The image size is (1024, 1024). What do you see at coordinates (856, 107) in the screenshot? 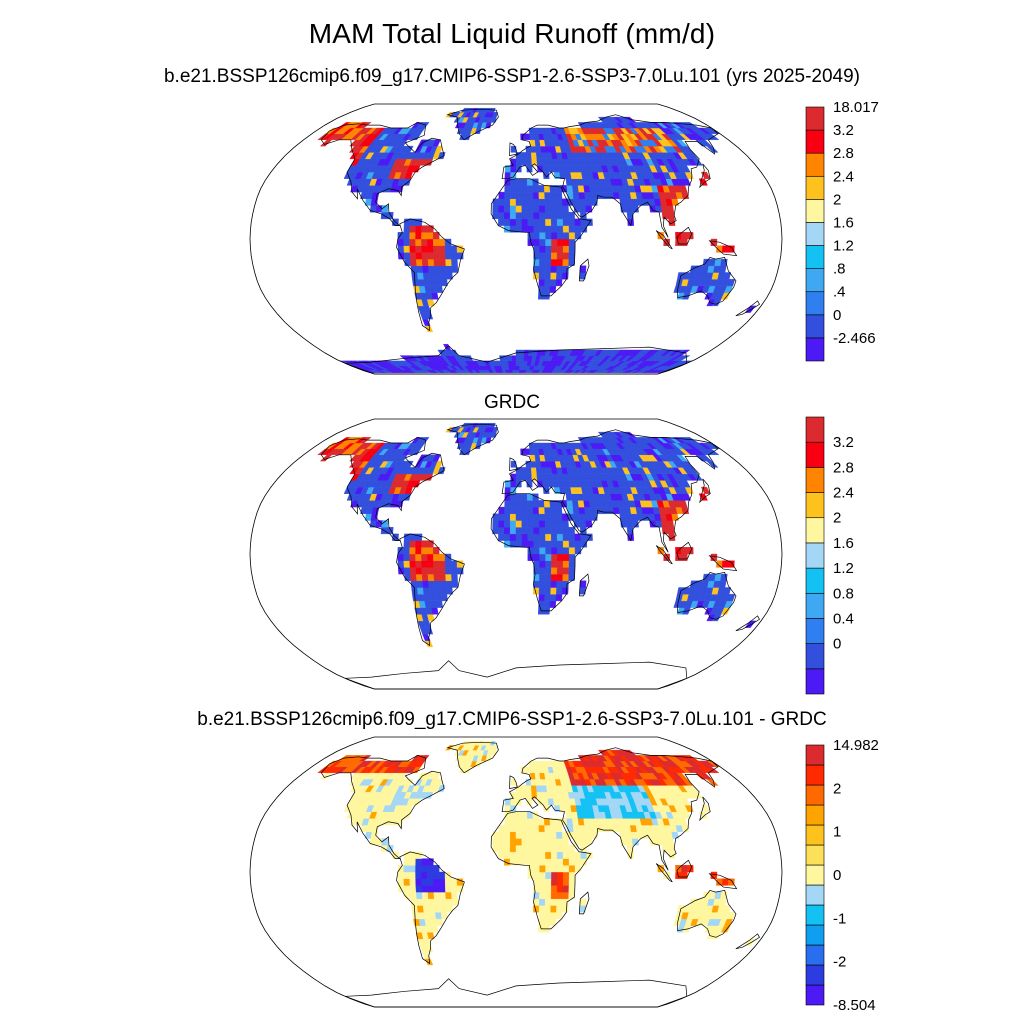
I see `colorbar-label: 18.017` at bounding box center [856, 107].